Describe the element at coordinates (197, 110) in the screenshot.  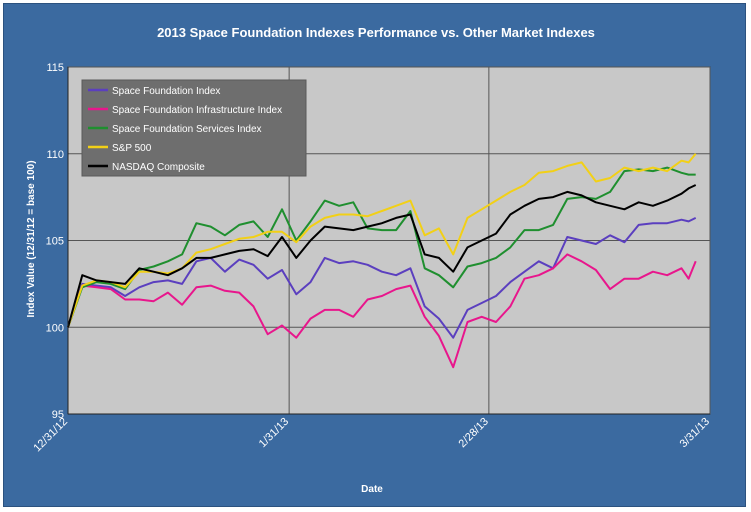
I see `legend-label-1: Space Foundation Infrastructure Index` at that location.